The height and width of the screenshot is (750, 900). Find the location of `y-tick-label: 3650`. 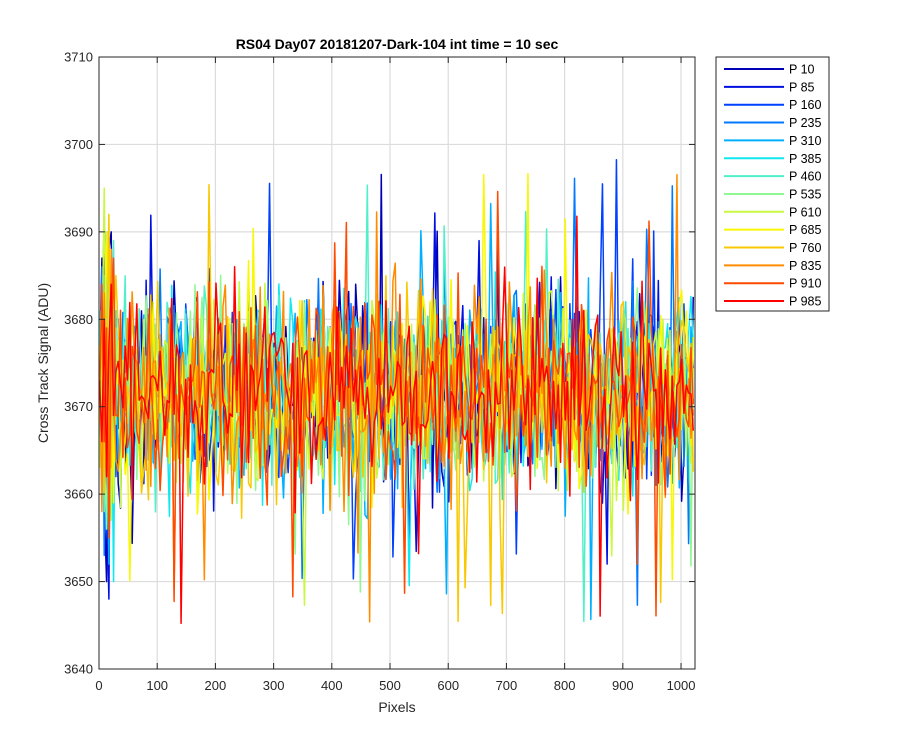

y-tick-label: 3650 is located at coordinates (78, 581).